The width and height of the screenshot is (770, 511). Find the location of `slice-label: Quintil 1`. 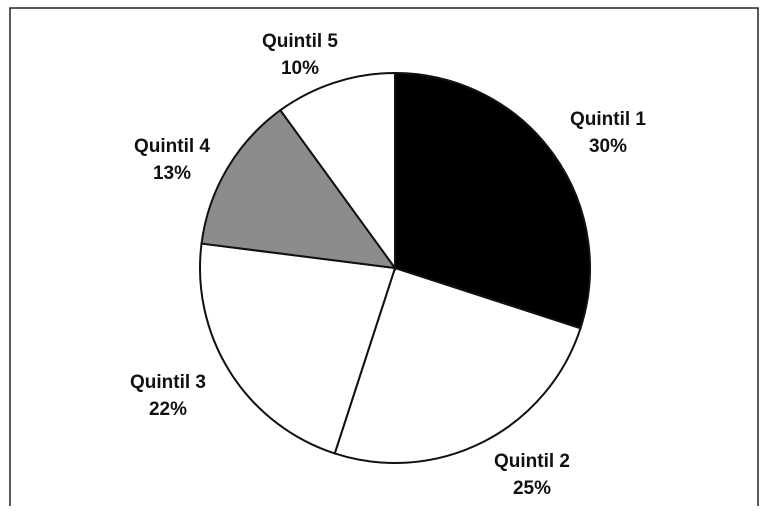

slice-label: Quintil 1 is located at coordinates (608, 119).